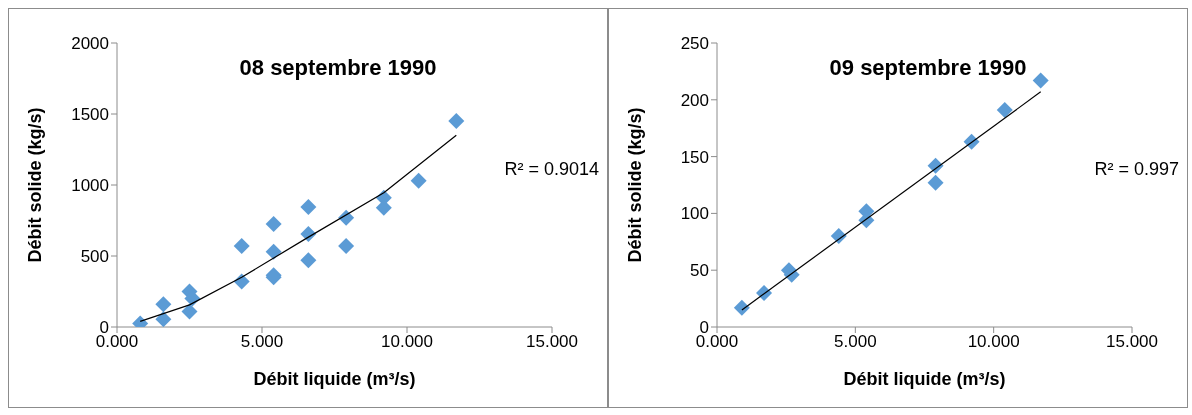 The height and width of the screenshot is (415, 1192). What do you see at coordinates (551, 169) in the screenshot?
I see `annotation: R² = 0.9014` at bounding box center [551, 169].